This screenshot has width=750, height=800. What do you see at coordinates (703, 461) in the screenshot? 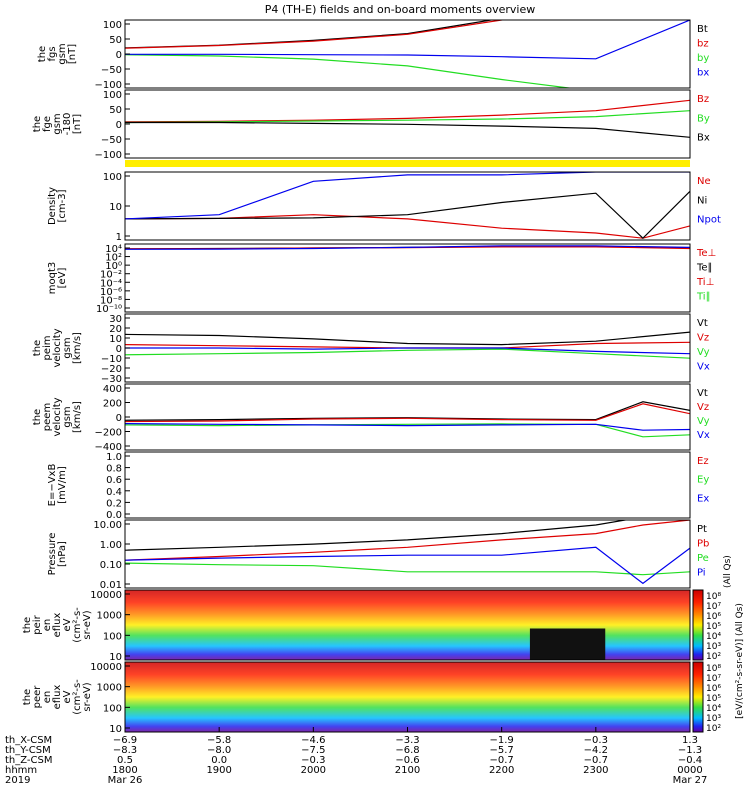
I see `legend-entry: Ez` at bounding box center [703, 461].